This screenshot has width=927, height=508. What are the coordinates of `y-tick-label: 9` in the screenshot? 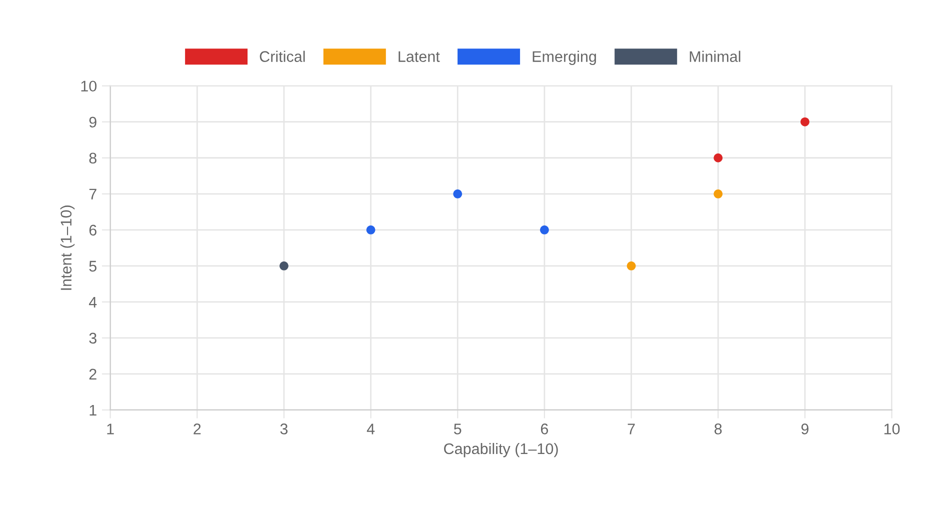 It's located at (92, 122).